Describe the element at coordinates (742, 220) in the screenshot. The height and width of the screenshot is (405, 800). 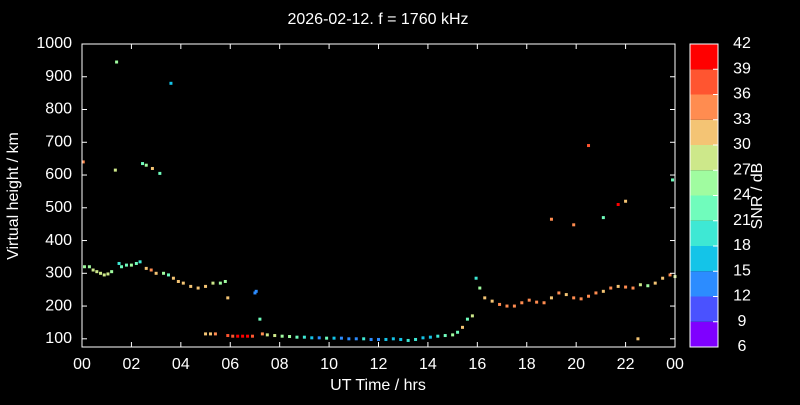
I see `colorbar-tick-label: 21` at that location.